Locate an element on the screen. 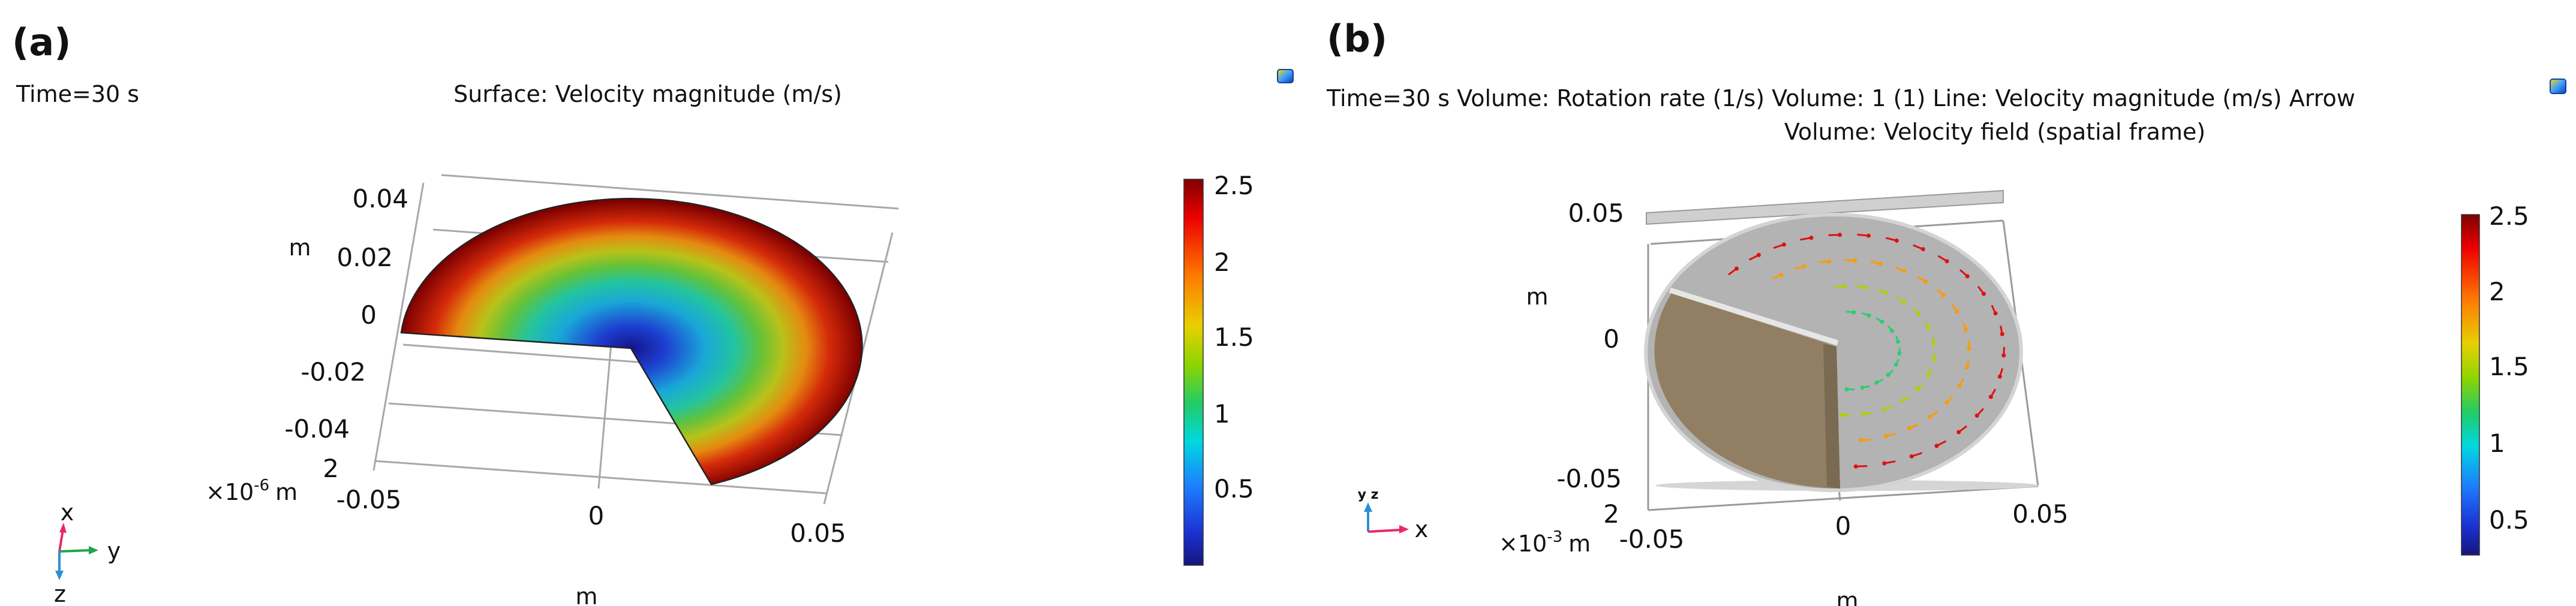  y-axis-ticks: 0.04 0.02 0 -0.02 -0.04 m is located at coordinates (346, 314).